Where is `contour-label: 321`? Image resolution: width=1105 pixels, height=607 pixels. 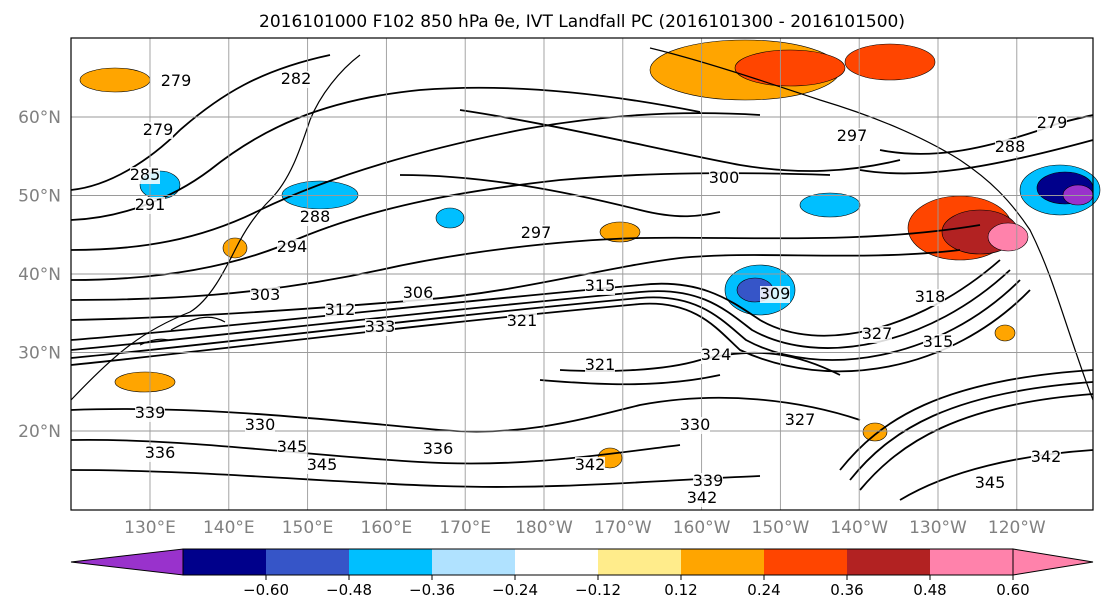
contour-label: 321 is located at coordinates (522, 320).